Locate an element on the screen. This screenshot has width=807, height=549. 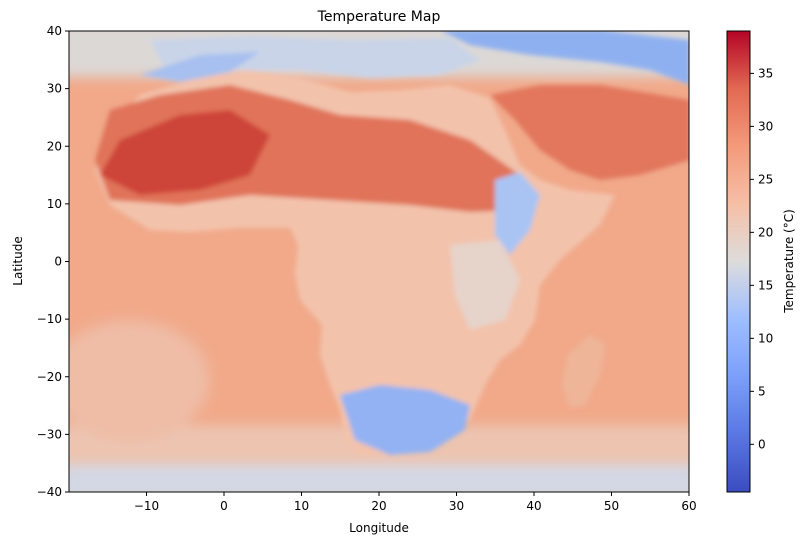
colorbar-gradient is located at coordinates (738, 261).